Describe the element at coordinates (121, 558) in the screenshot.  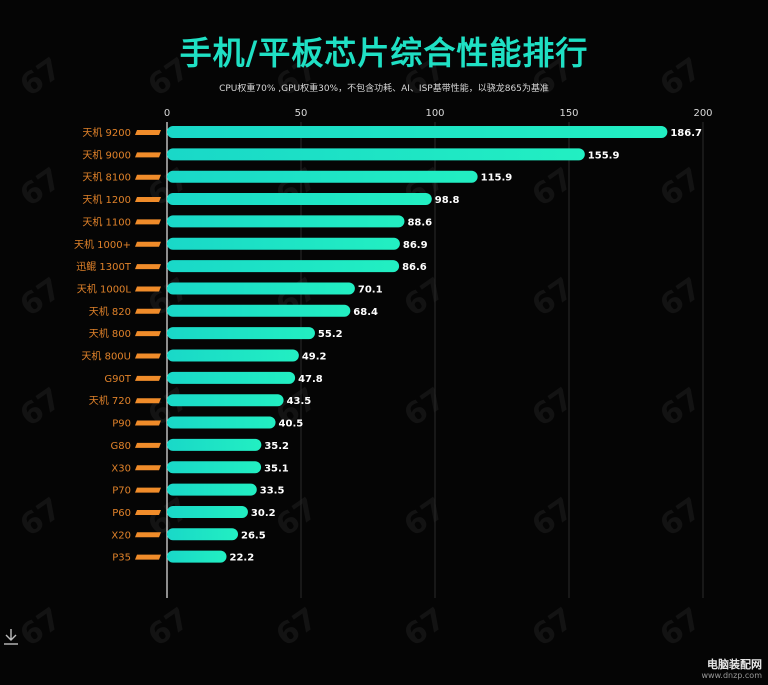
I see `category-label: P35` at that location.